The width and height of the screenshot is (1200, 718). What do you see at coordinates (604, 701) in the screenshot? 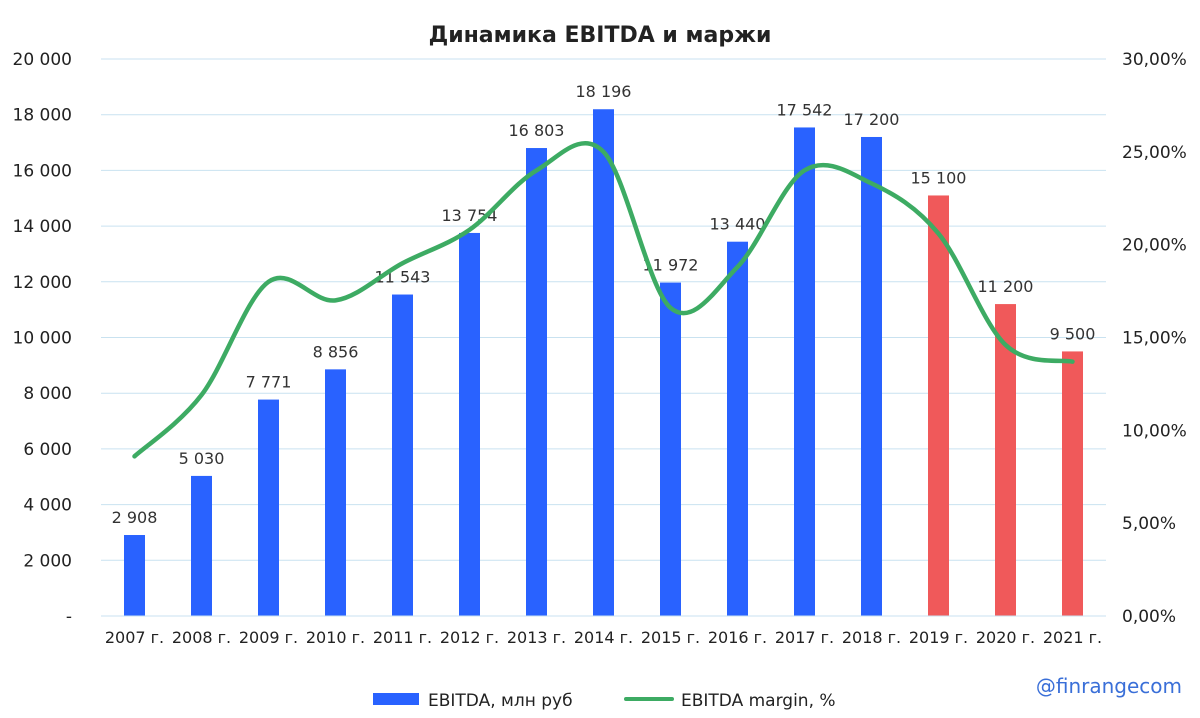
I see `legend: EBITDA, млн руб EBITDA margin, %` at bounding box center [604, 701].